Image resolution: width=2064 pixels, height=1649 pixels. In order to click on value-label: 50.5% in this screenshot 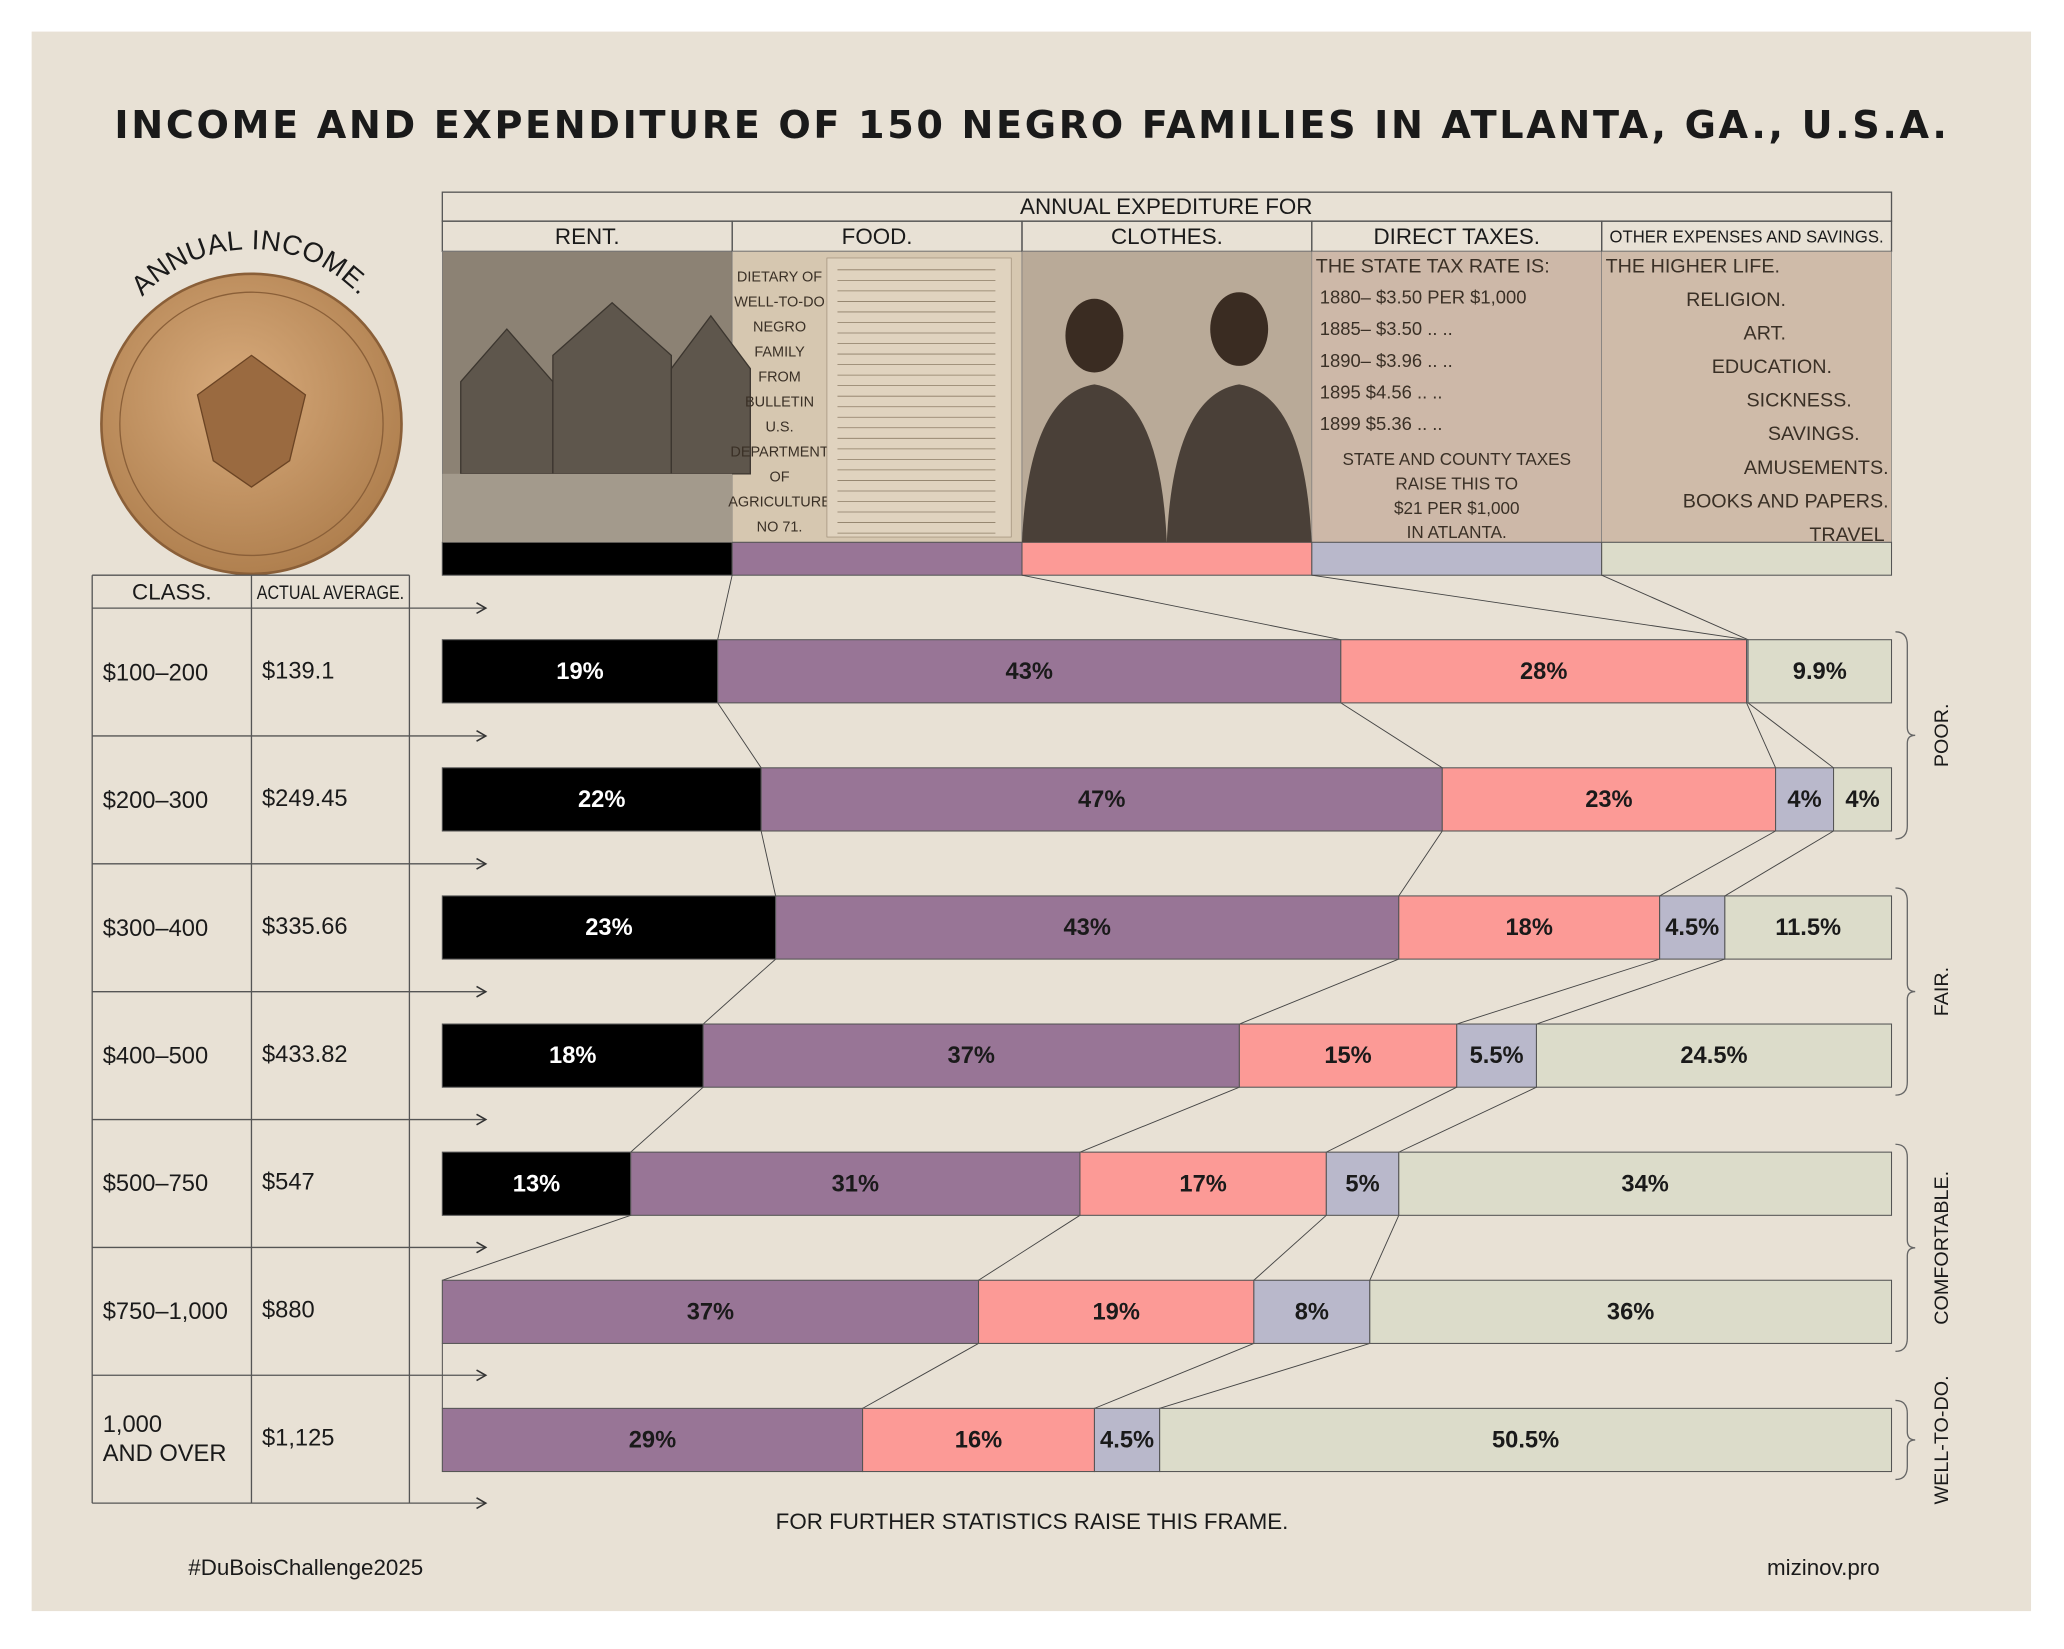, I will do `click(1525, 1441)`.